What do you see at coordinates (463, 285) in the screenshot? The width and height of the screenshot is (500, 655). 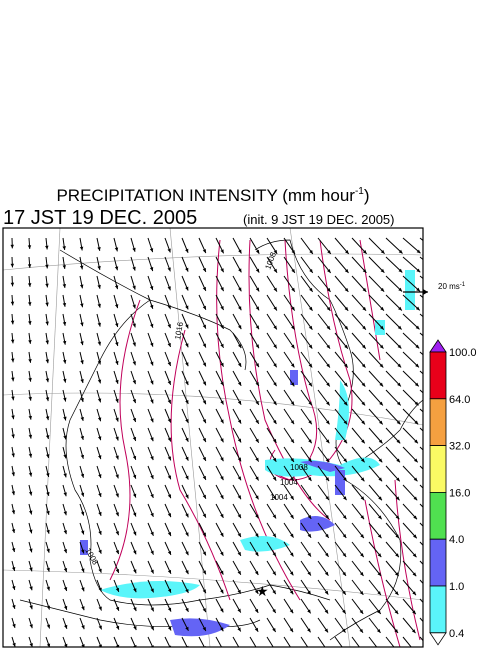 I see `ref-sup: -1` at bounding box center [463, 285].